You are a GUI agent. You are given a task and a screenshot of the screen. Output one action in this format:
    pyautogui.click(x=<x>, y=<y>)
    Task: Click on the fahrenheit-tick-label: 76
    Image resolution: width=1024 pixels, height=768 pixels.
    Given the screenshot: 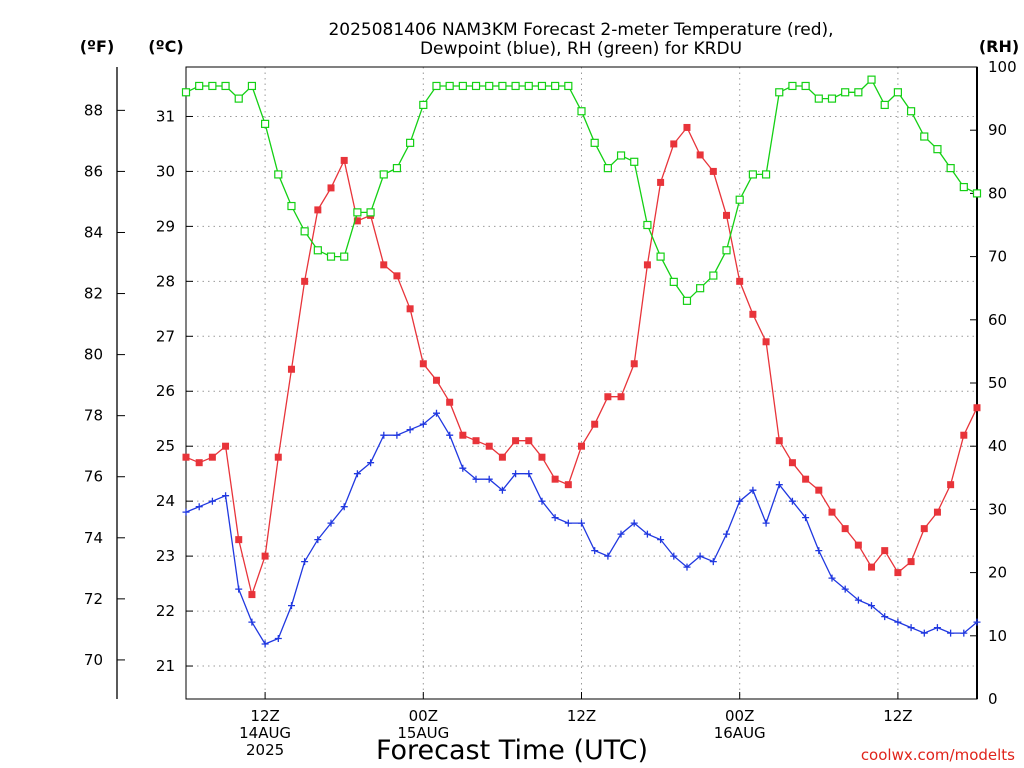 What is the action you would take?
    pyautogui.click(x=93, y=477)
    